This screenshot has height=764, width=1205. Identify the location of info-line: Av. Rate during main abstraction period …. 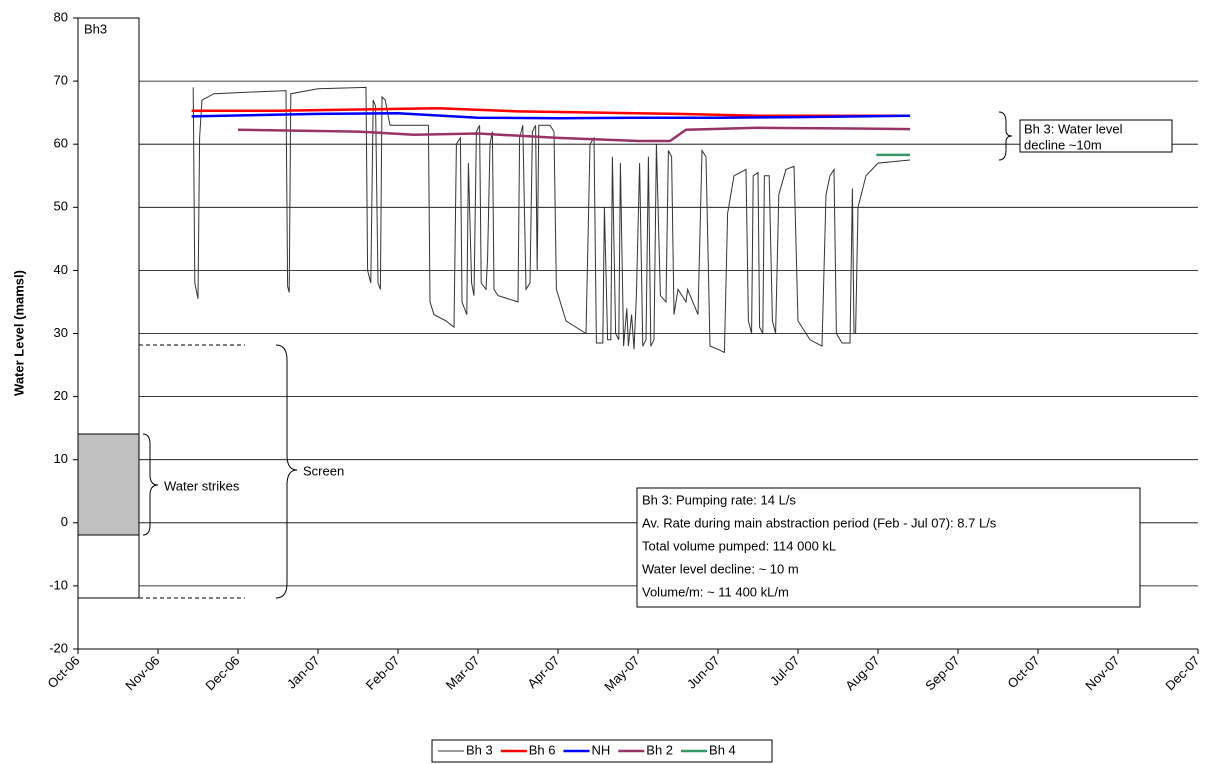
(819, 522).